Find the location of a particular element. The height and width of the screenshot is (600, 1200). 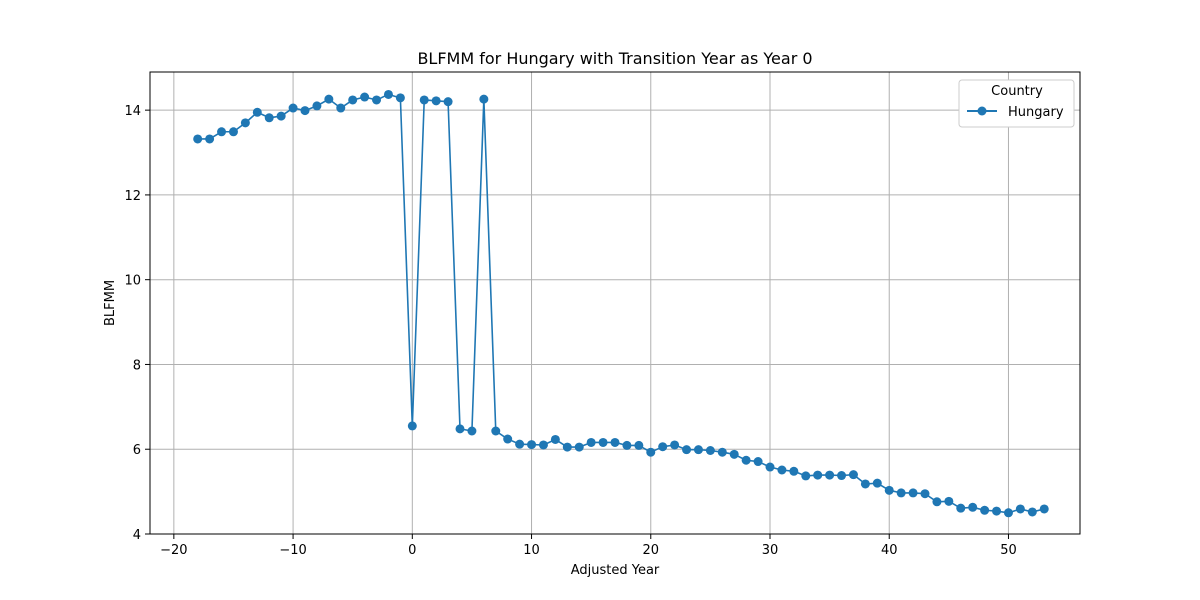

legend-box is located at coordinates (1016, 103).